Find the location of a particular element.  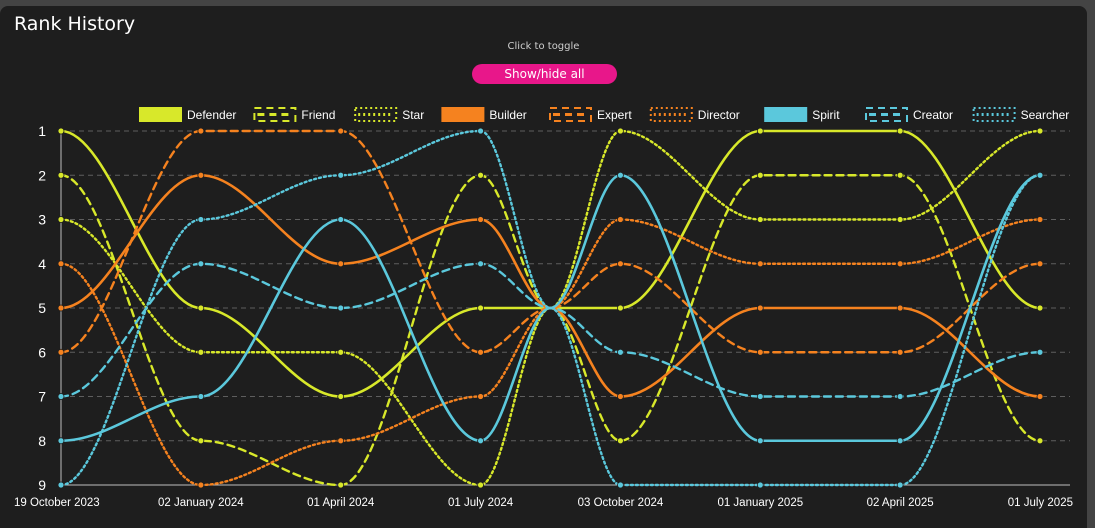

legend-label: Defender is located at coordinates (211, 115).